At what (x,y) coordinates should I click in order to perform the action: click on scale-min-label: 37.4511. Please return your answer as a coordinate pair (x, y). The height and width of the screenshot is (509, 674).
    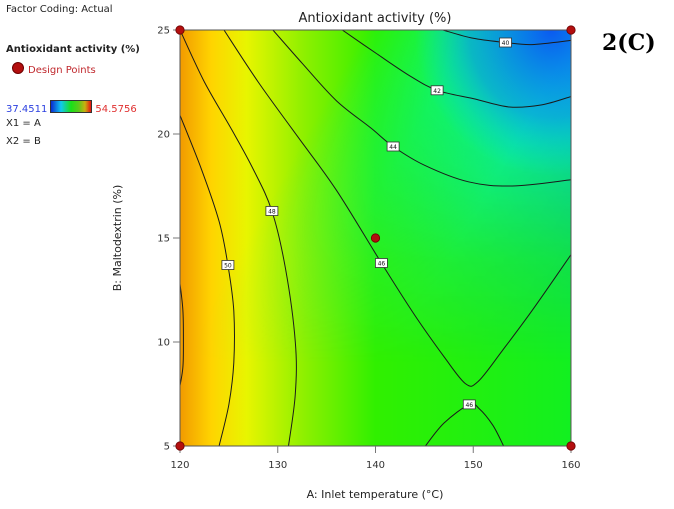
    Looking at the image, I should click on (27, 109).